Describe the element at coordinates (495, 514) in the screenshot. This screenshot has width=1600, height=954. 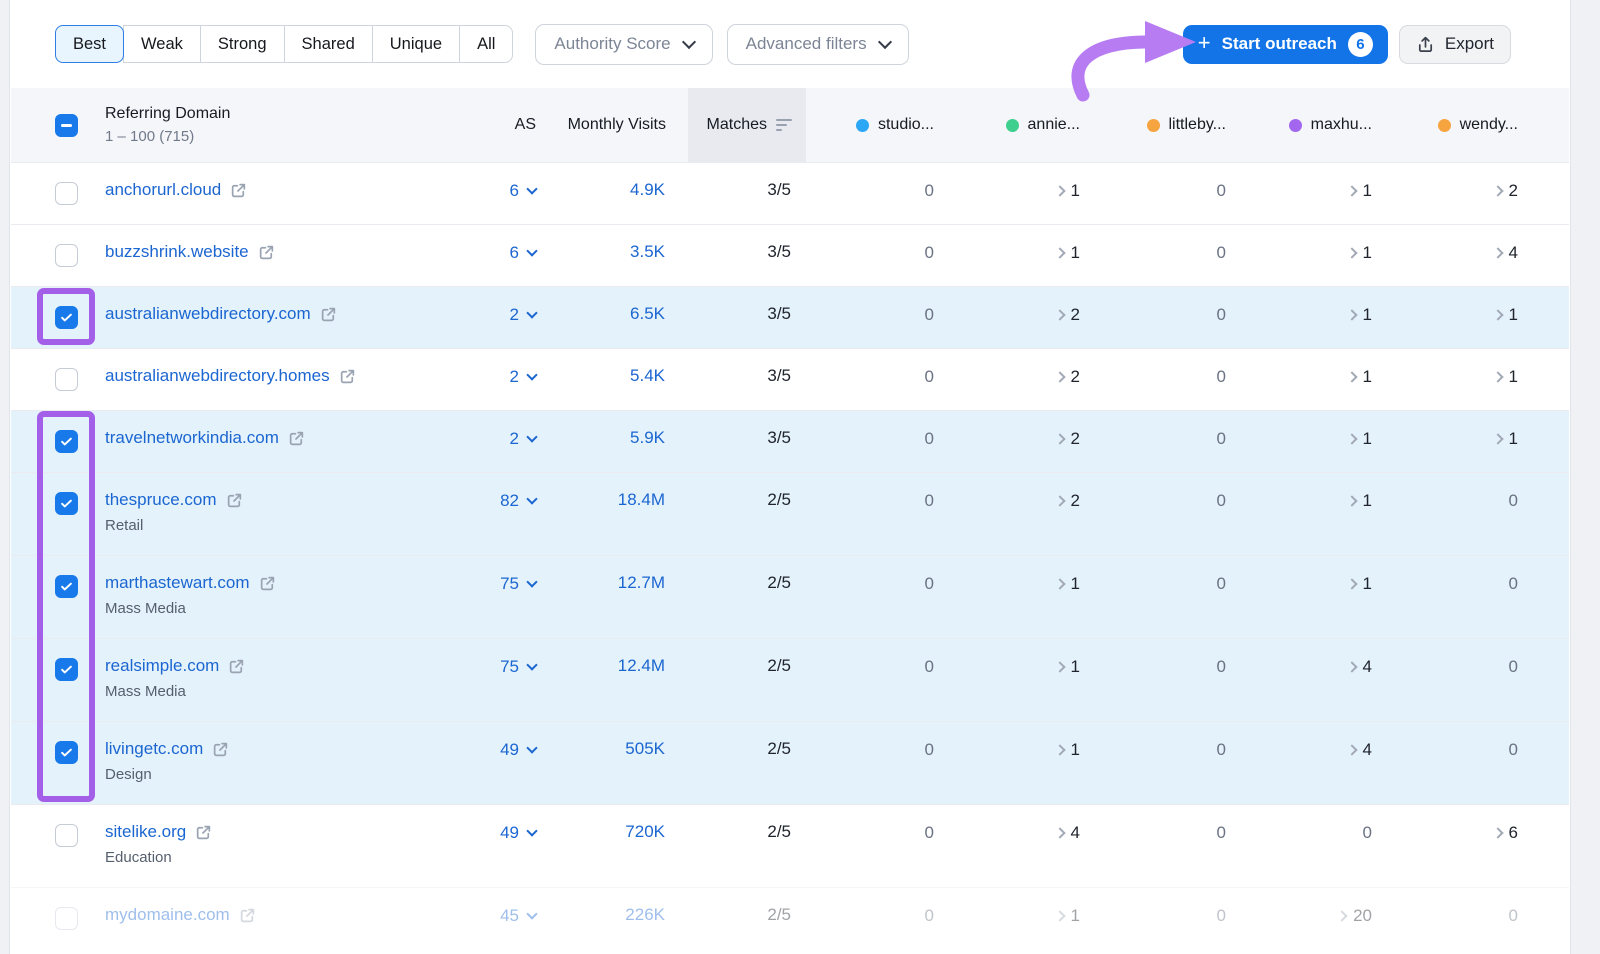
I see `authority-score-cell: 82` at that location.